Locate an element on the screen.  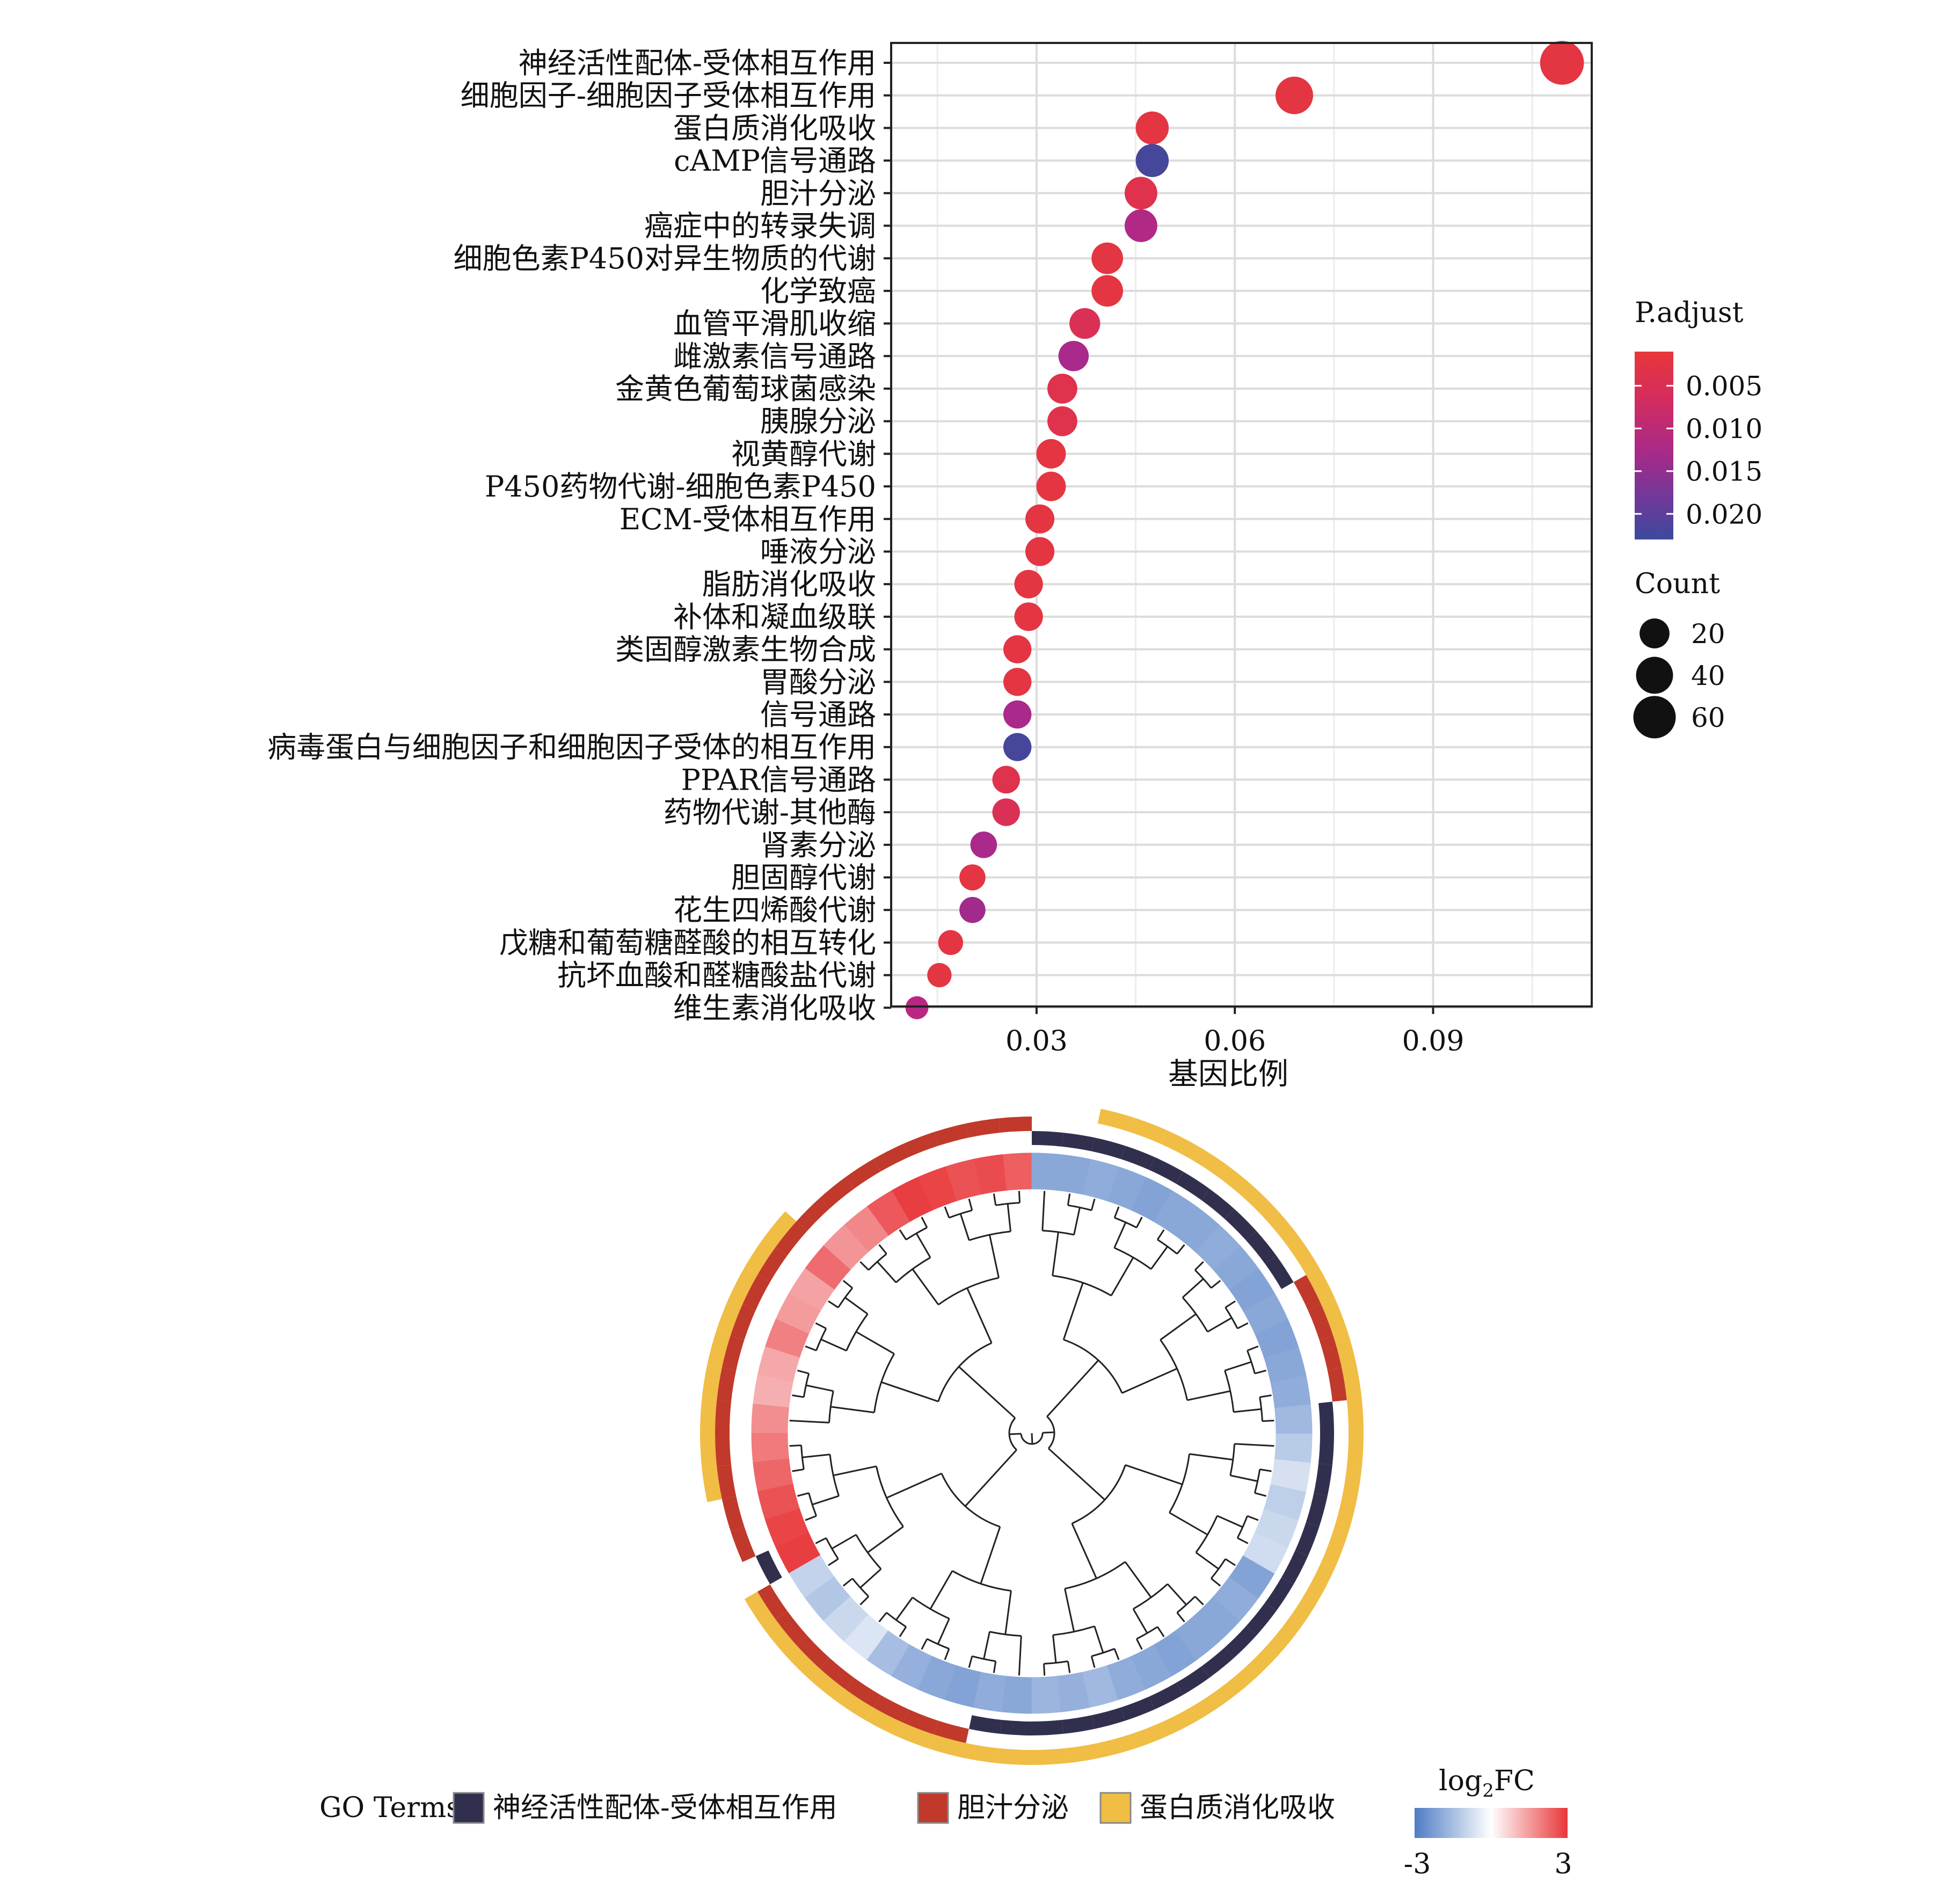
ring-neuroactive is located at coordinates (1032, 1433).